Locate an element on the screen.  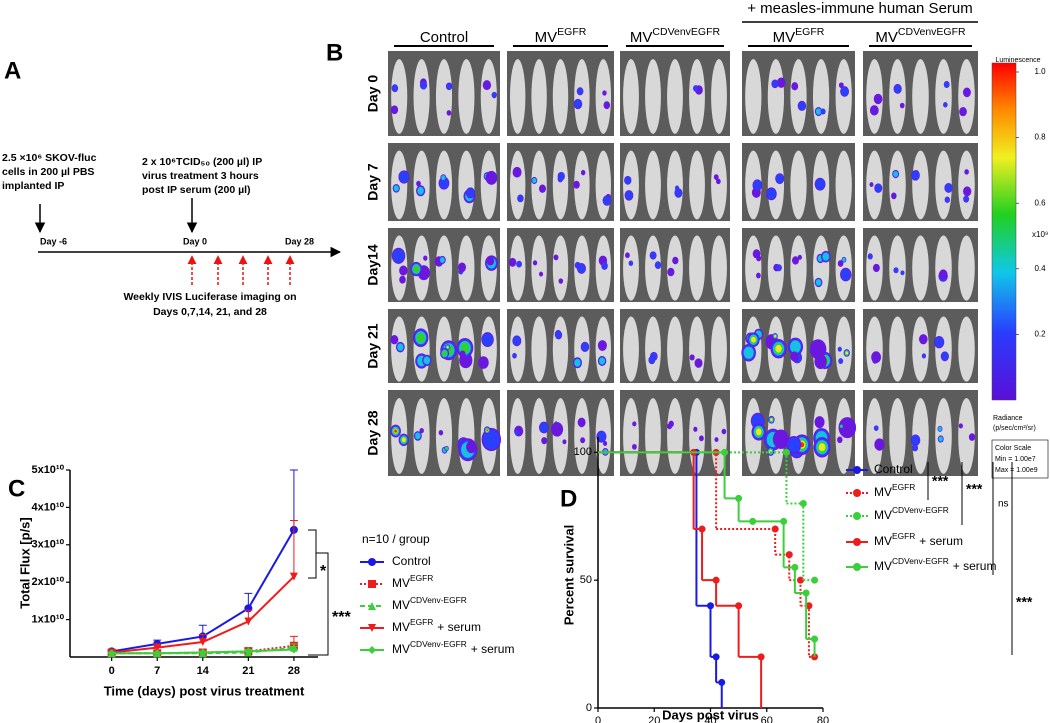
scale-text: Min = 1.00e7 is located at coordinates (1015, 459).